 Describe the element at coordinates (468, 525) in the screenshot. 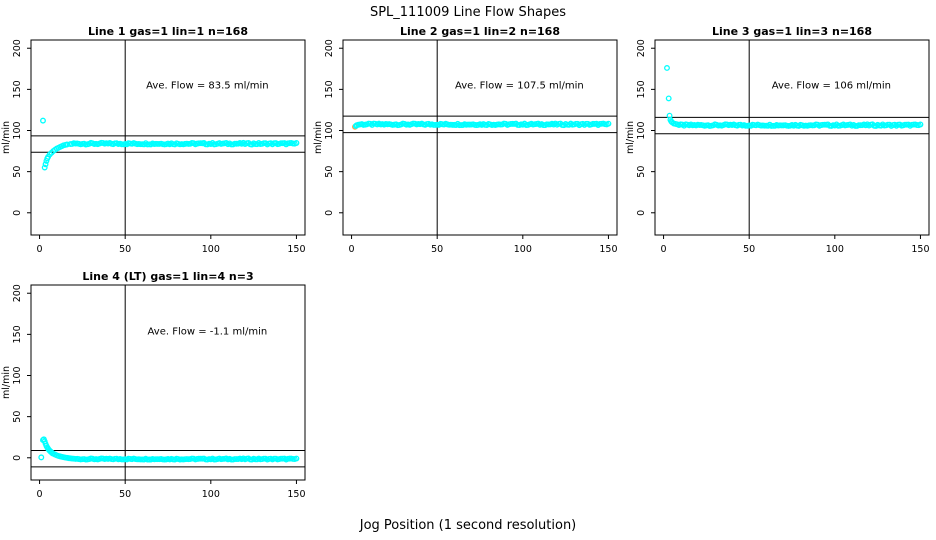

I see `shared-x-axis-label: Jog Position (1 second resolution)` at that location.